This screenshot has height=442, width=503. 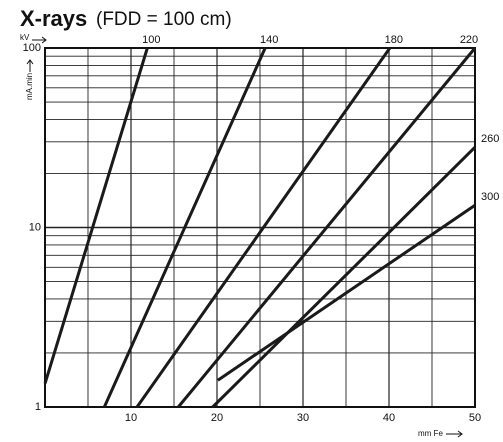 I want to click on series-label: 140, so click(x=269, y=40).